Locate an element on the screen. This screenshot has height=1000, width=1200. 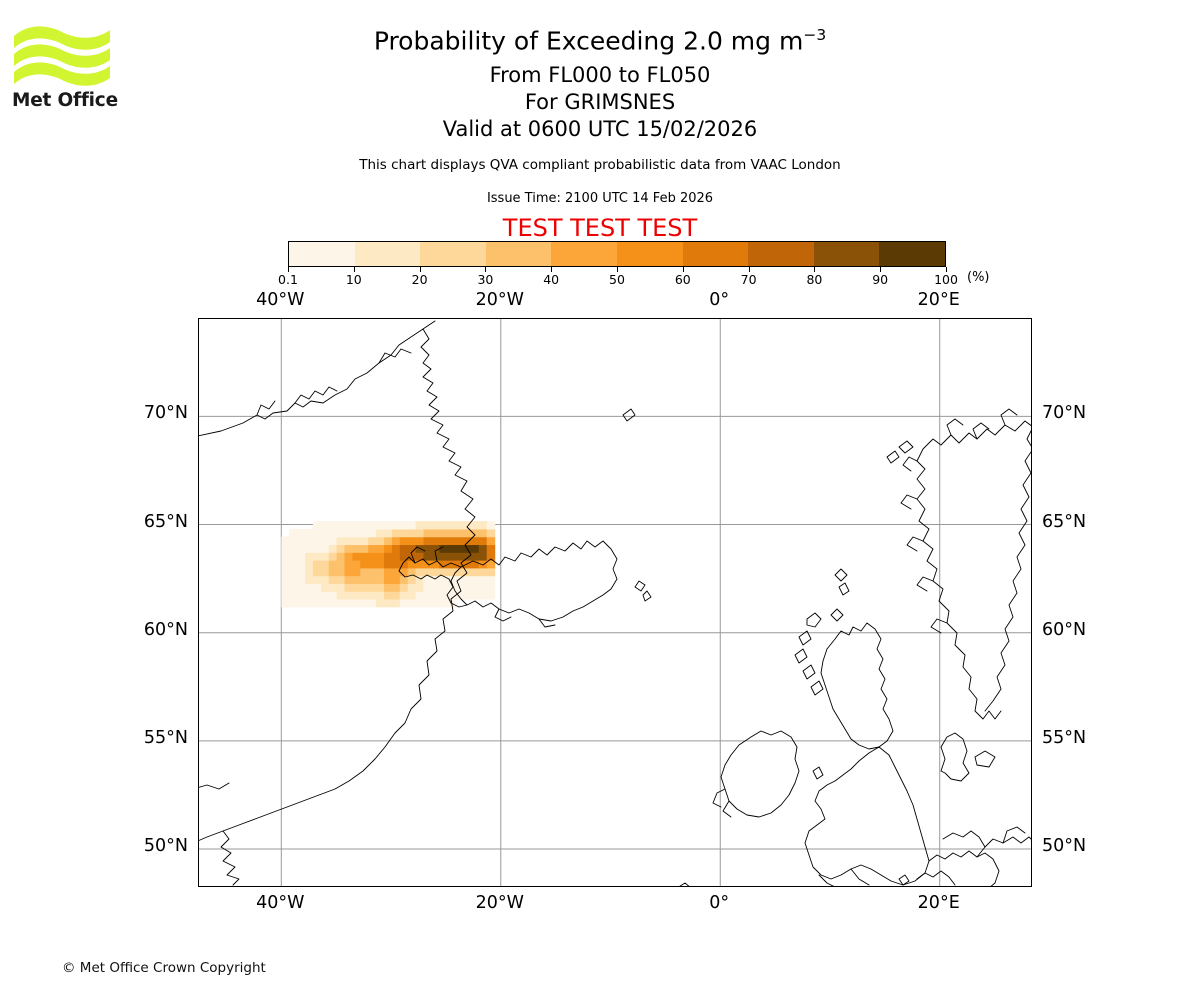
colorbar-tick-100: 100 is located at coordinates (946, 279).